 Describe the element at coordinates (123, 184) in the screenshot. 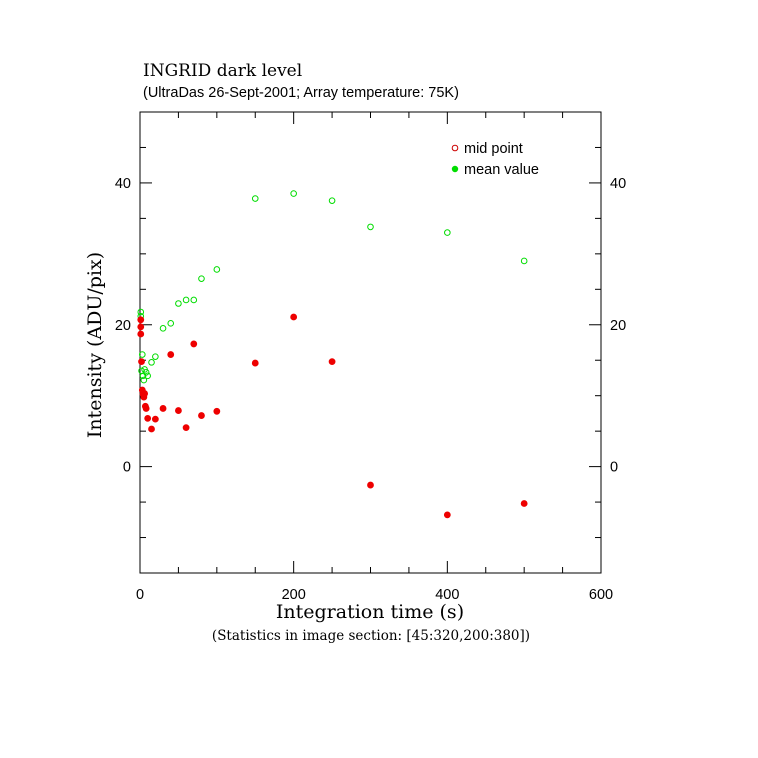

I see `y-tick-label-left: 40` at that location.